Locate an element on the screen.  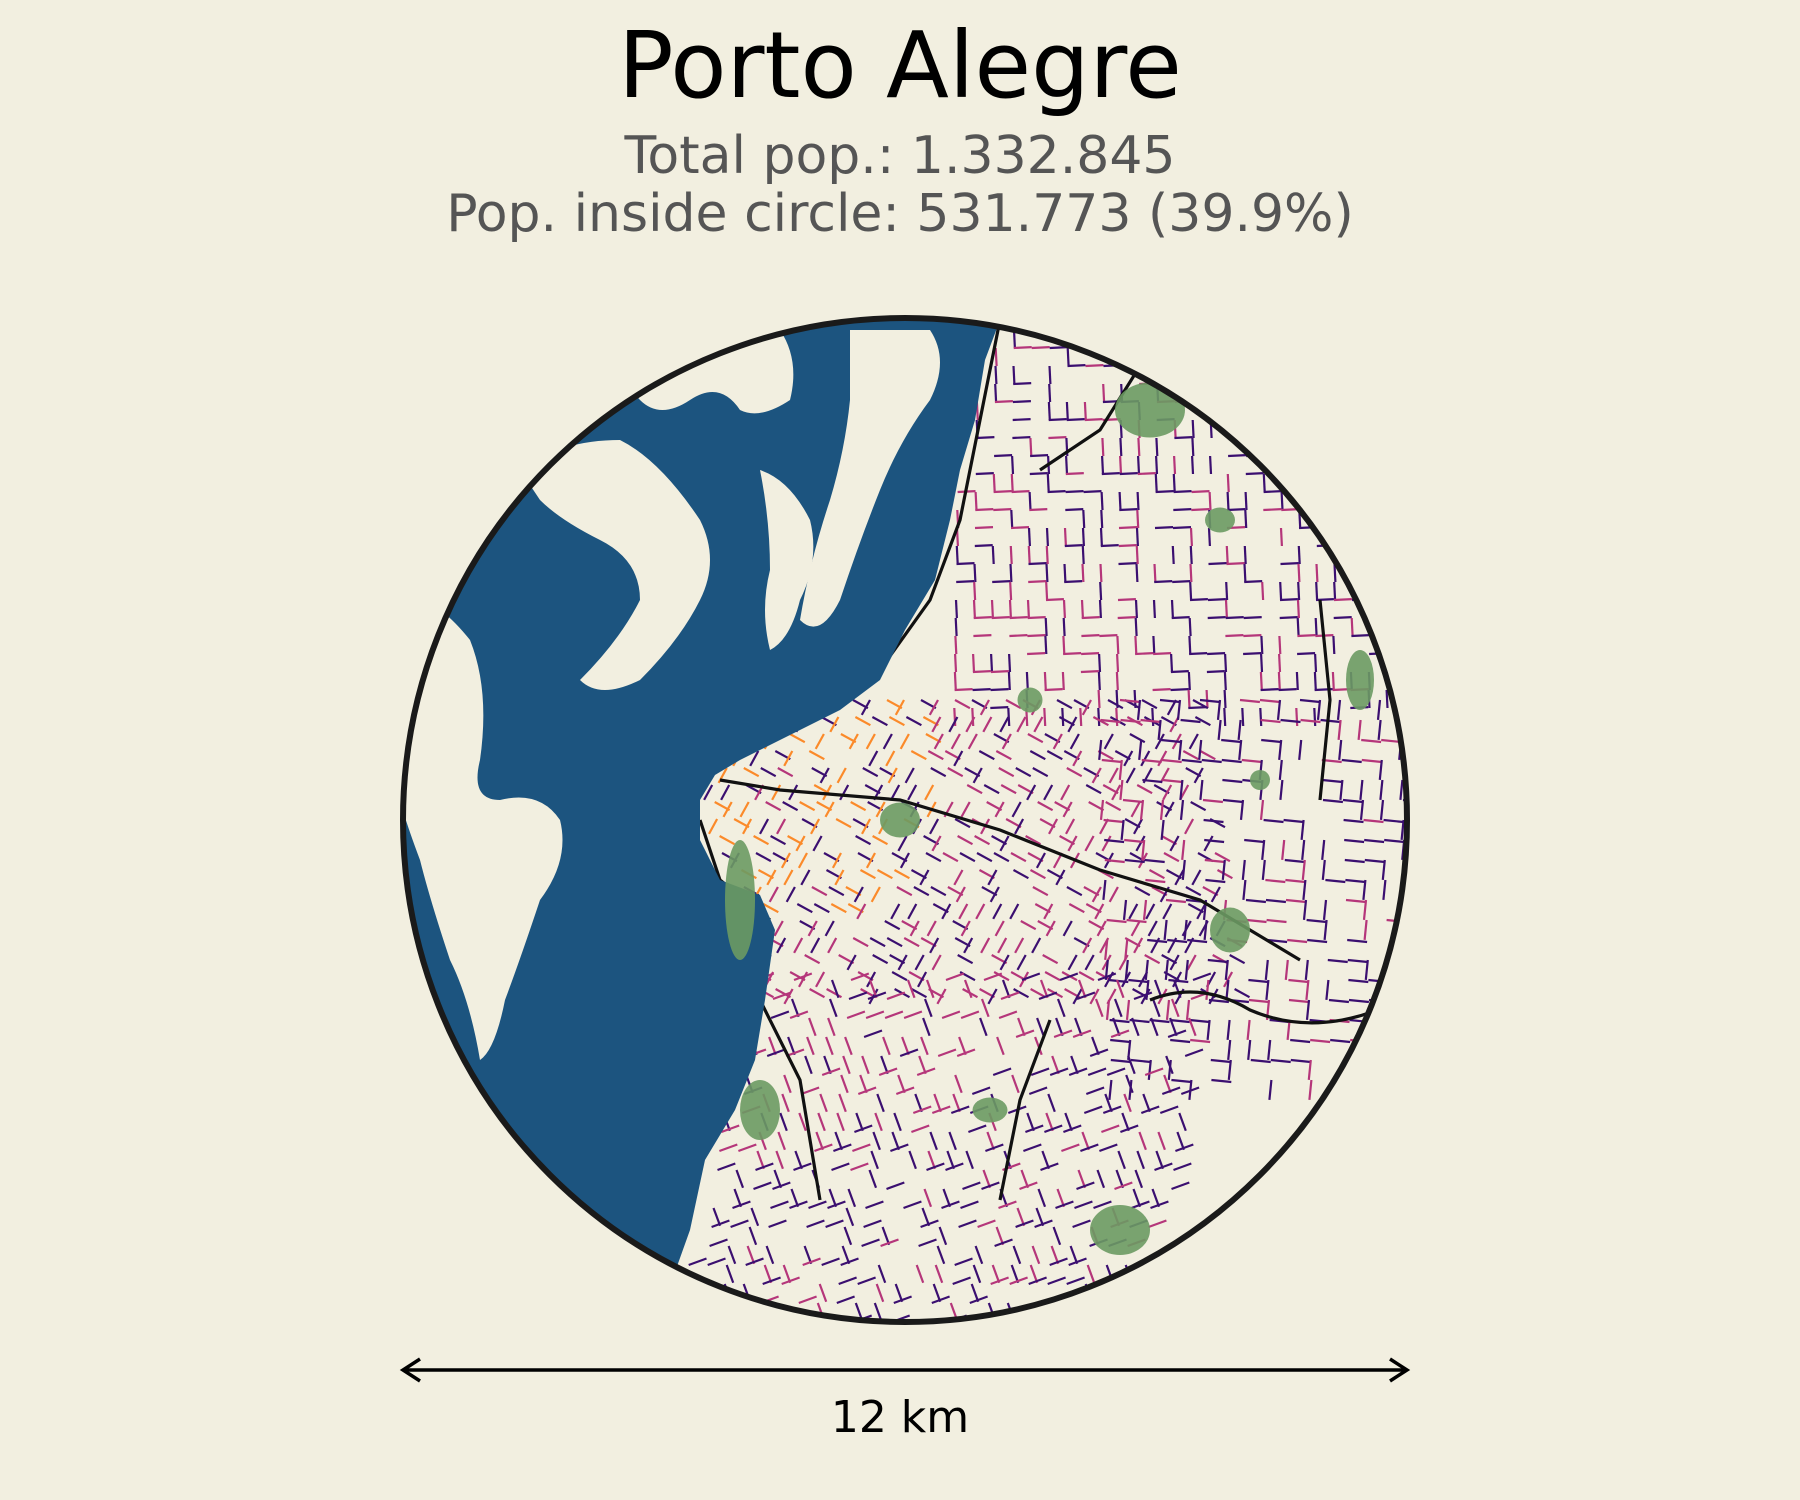
island-left is located at coordinates (483, 829).